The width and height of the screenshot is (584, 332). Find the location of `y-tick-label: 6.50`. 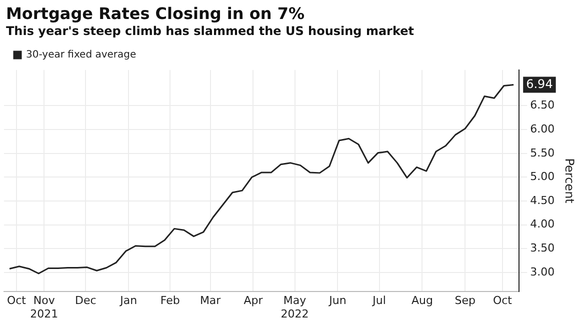

y-tick-label: 6.50 is located at coordinates (542, 105).